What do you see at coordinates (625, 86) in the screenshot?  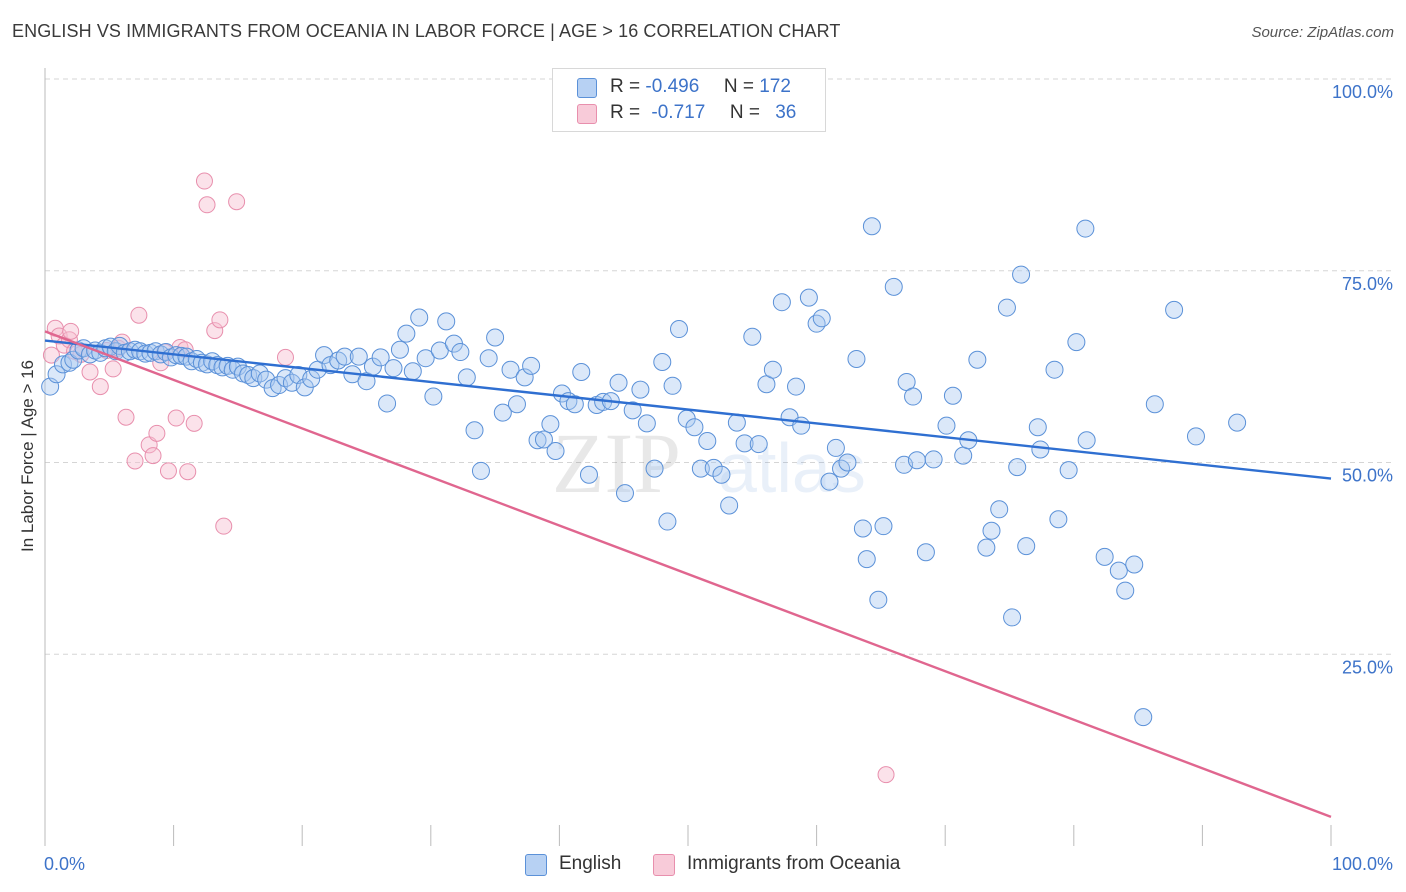 I see `english-r-label: R =` at bounding box center [625, 86].